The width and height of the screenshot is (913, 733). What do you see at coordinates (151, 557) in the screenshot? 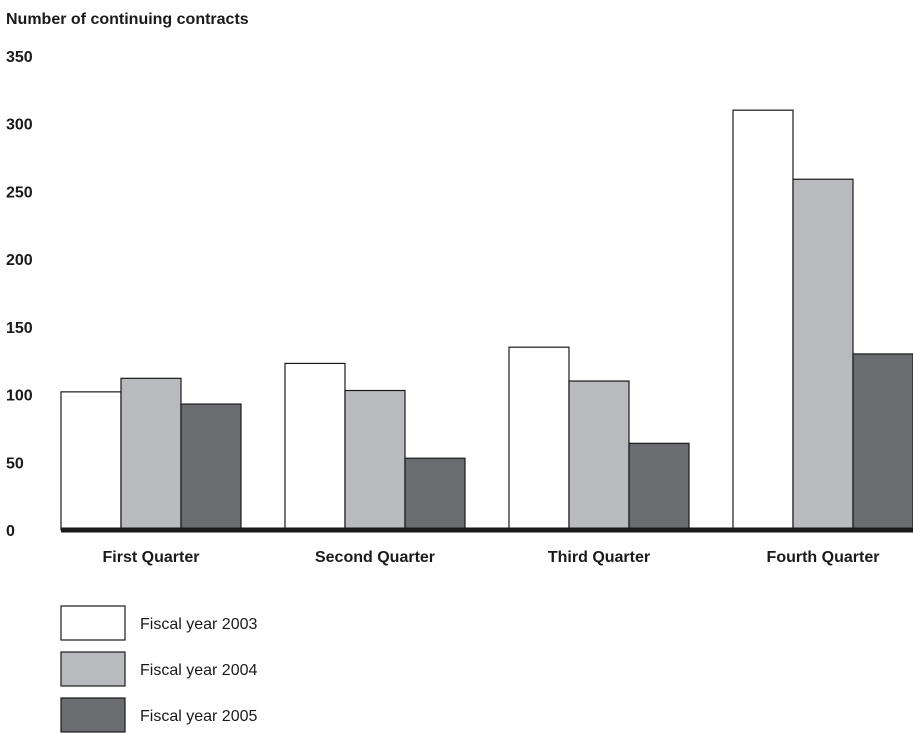
I see `x-category-label: First Quarter` at bounding box center [151, 557].